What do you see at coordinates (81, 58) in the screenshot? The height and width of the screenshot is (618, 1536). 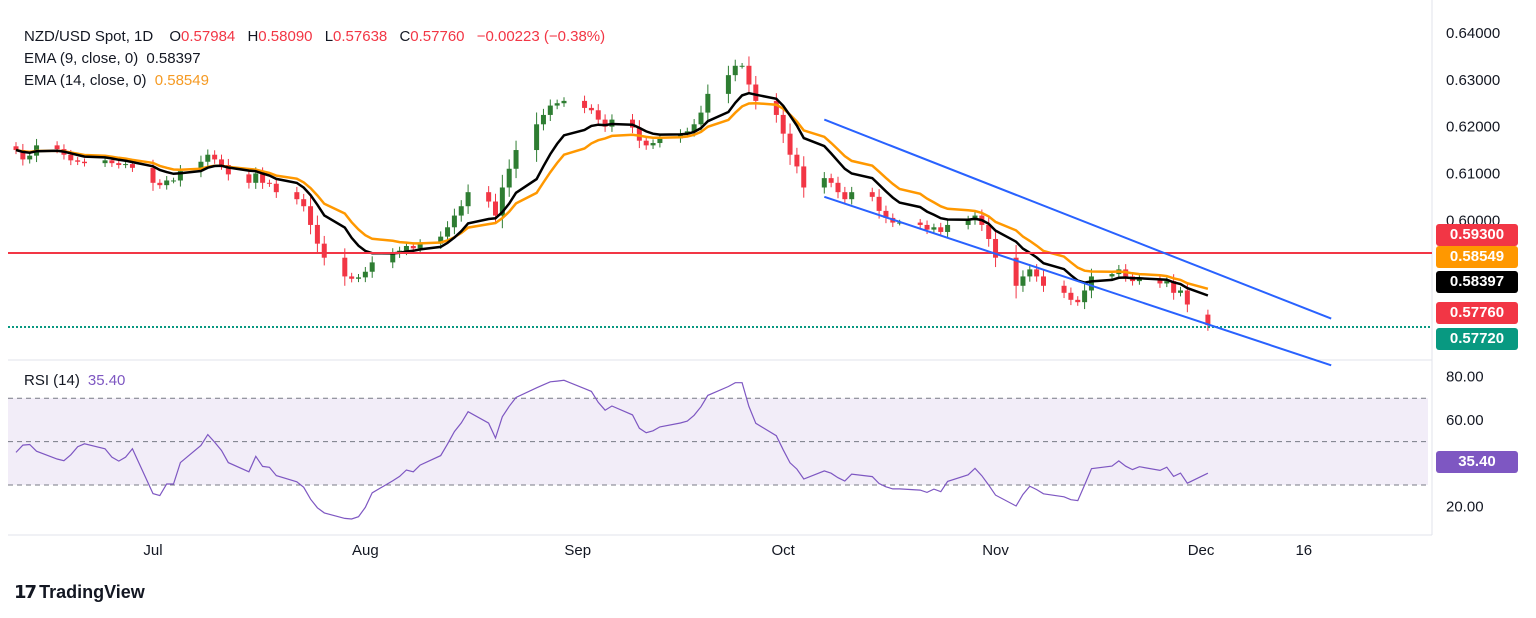 I see `ema9-label: EMA (9, close, 0)` at bounding box center [81, 58].